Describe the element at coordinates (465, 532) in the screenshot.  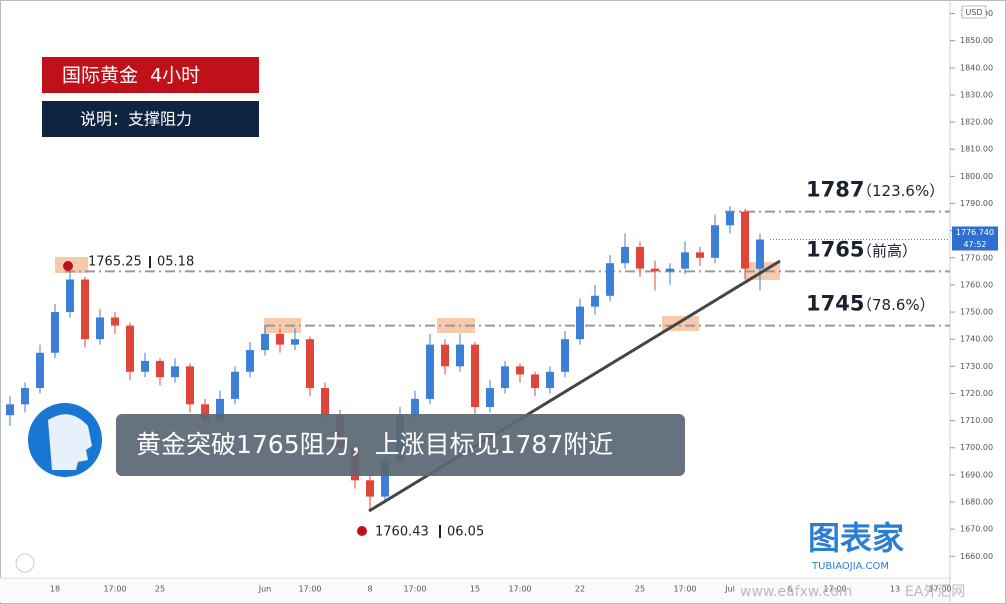
I see `marker-date: 06.05` at that location.